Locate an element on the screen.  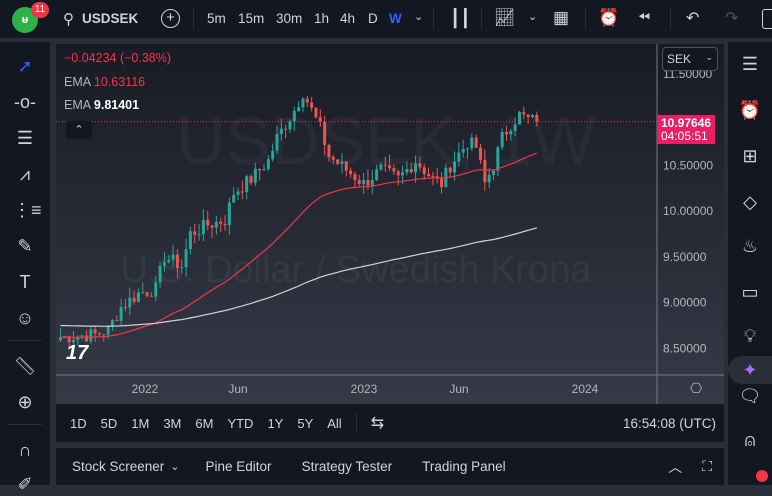
redo-icon: ↷ is located at coordinates (732, 18).